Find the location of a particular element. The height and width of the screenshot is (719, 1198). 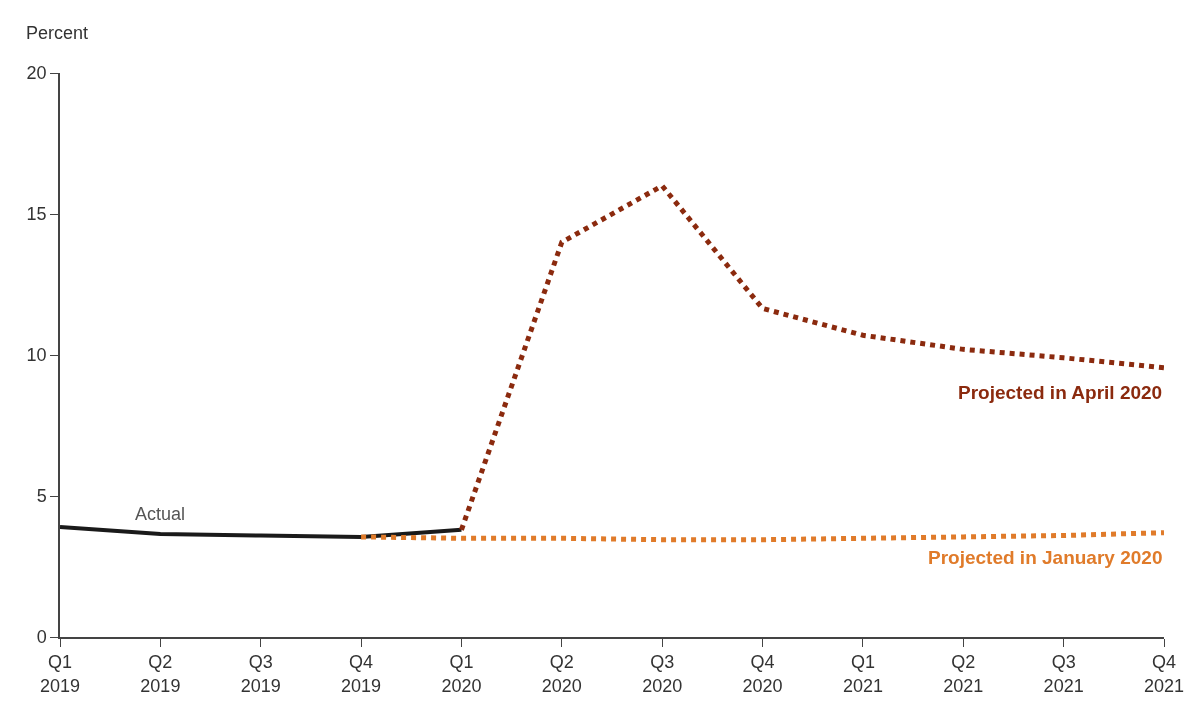

y-tick-label: 5 is located at coordinates (41, 496).